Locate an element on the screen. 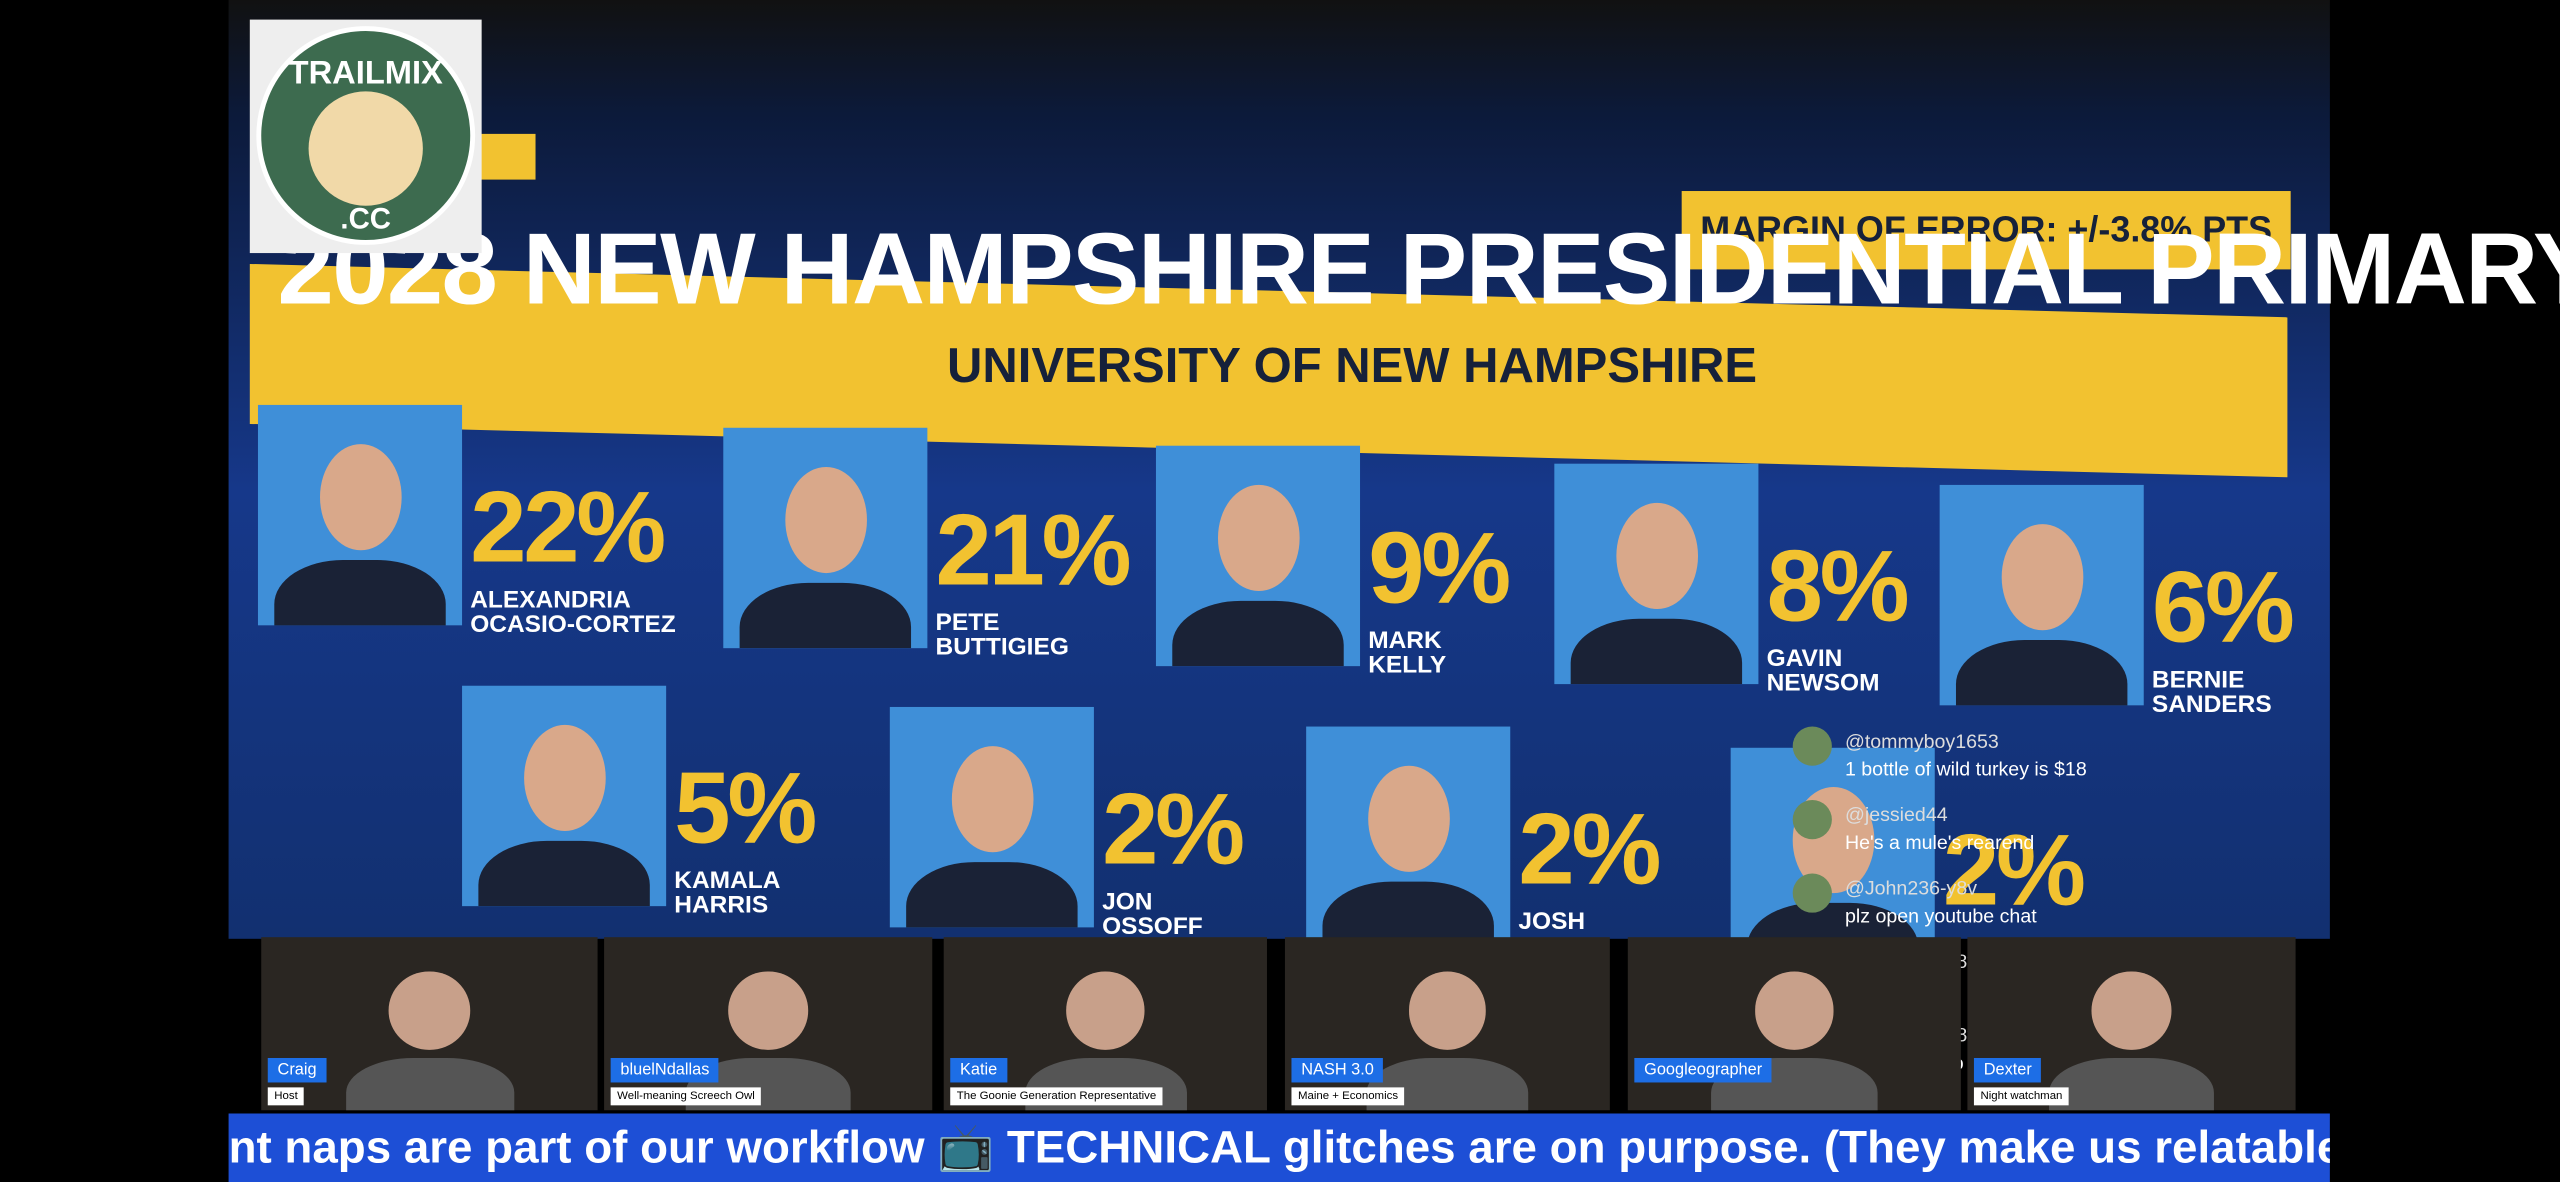  candidate-percent: 5% is located at coordinates (745, 809).